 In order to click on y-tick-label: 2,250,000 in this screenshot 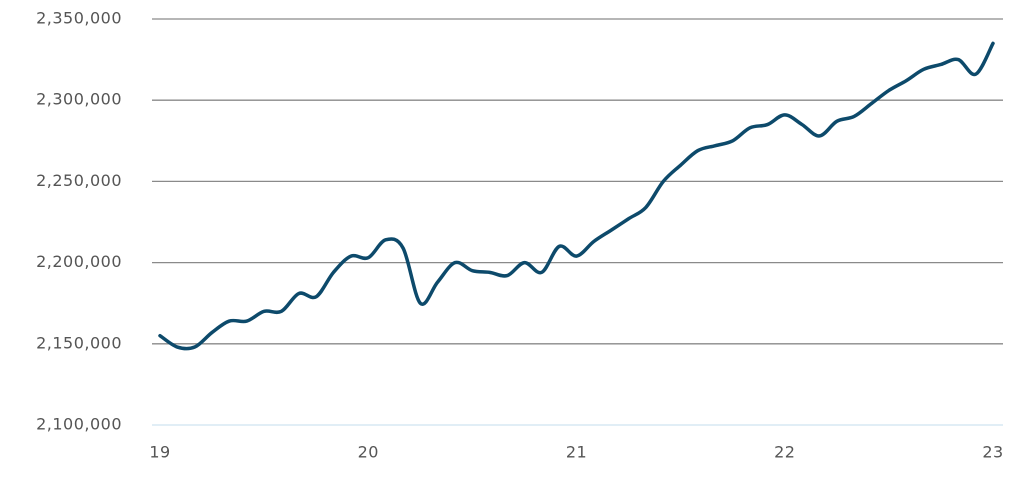, I will do `click(79, 180)`.